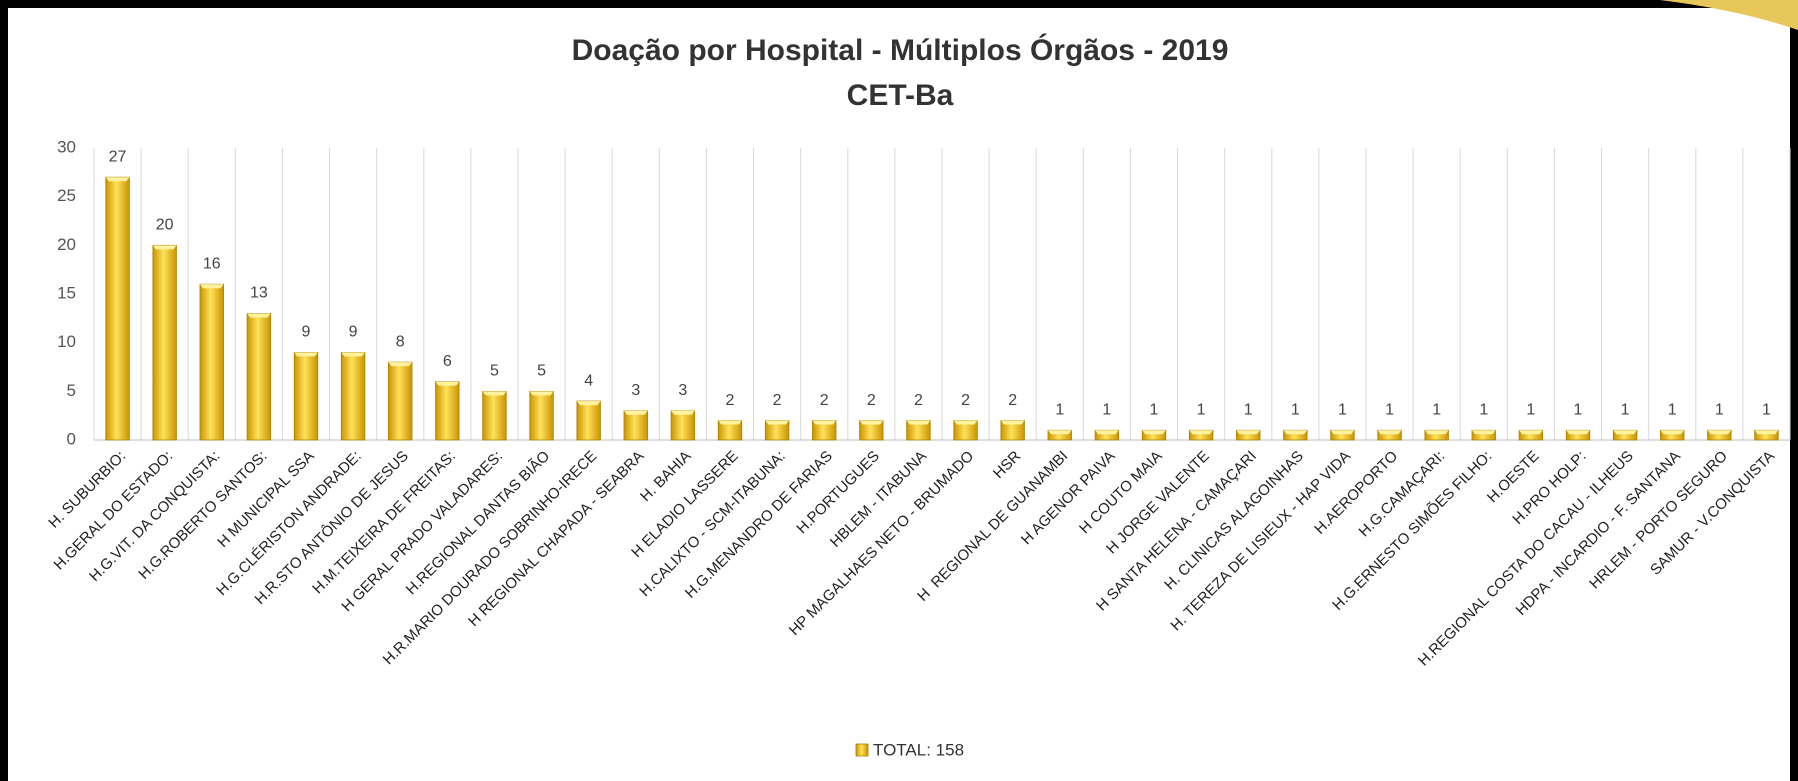 Image resolution: width=1798 pixels, height=781 pixels. I want to click on corner-decoration, so click(1729, 15).